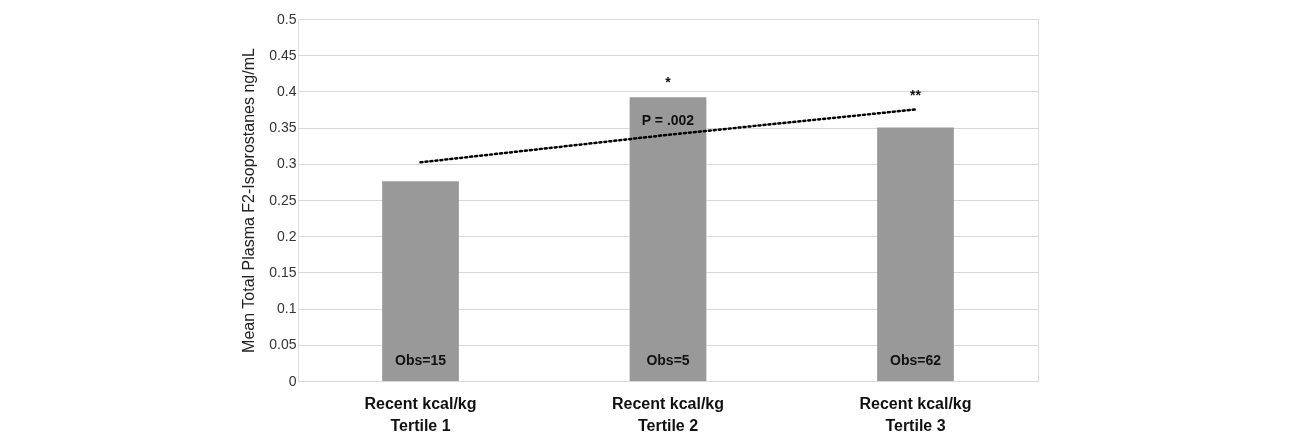 The width and height of the screenshot is (1308, 446). What do you see at coordinates (283, 344) in the screenshot?
I see `y-tick-label: 0.05` at bounding box center [283, 344].